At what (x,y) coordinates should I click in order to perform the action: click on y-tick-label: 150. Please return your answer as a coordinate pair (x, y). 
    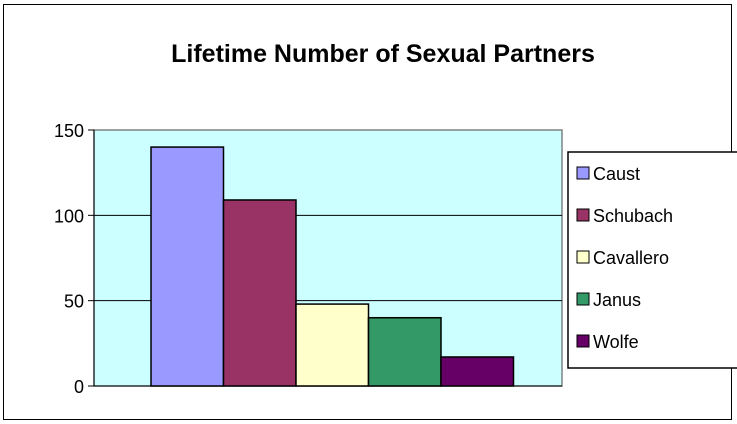
    Looking at the image, I should click on (69, 131).